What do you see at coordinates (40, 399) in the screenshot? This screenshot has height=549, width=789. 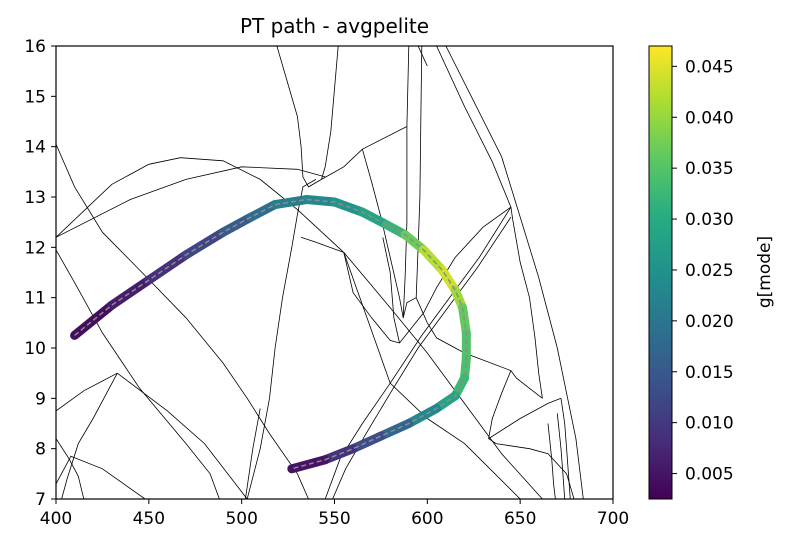 I see `y-tick-label: 9` at bounding box center [40, 399].